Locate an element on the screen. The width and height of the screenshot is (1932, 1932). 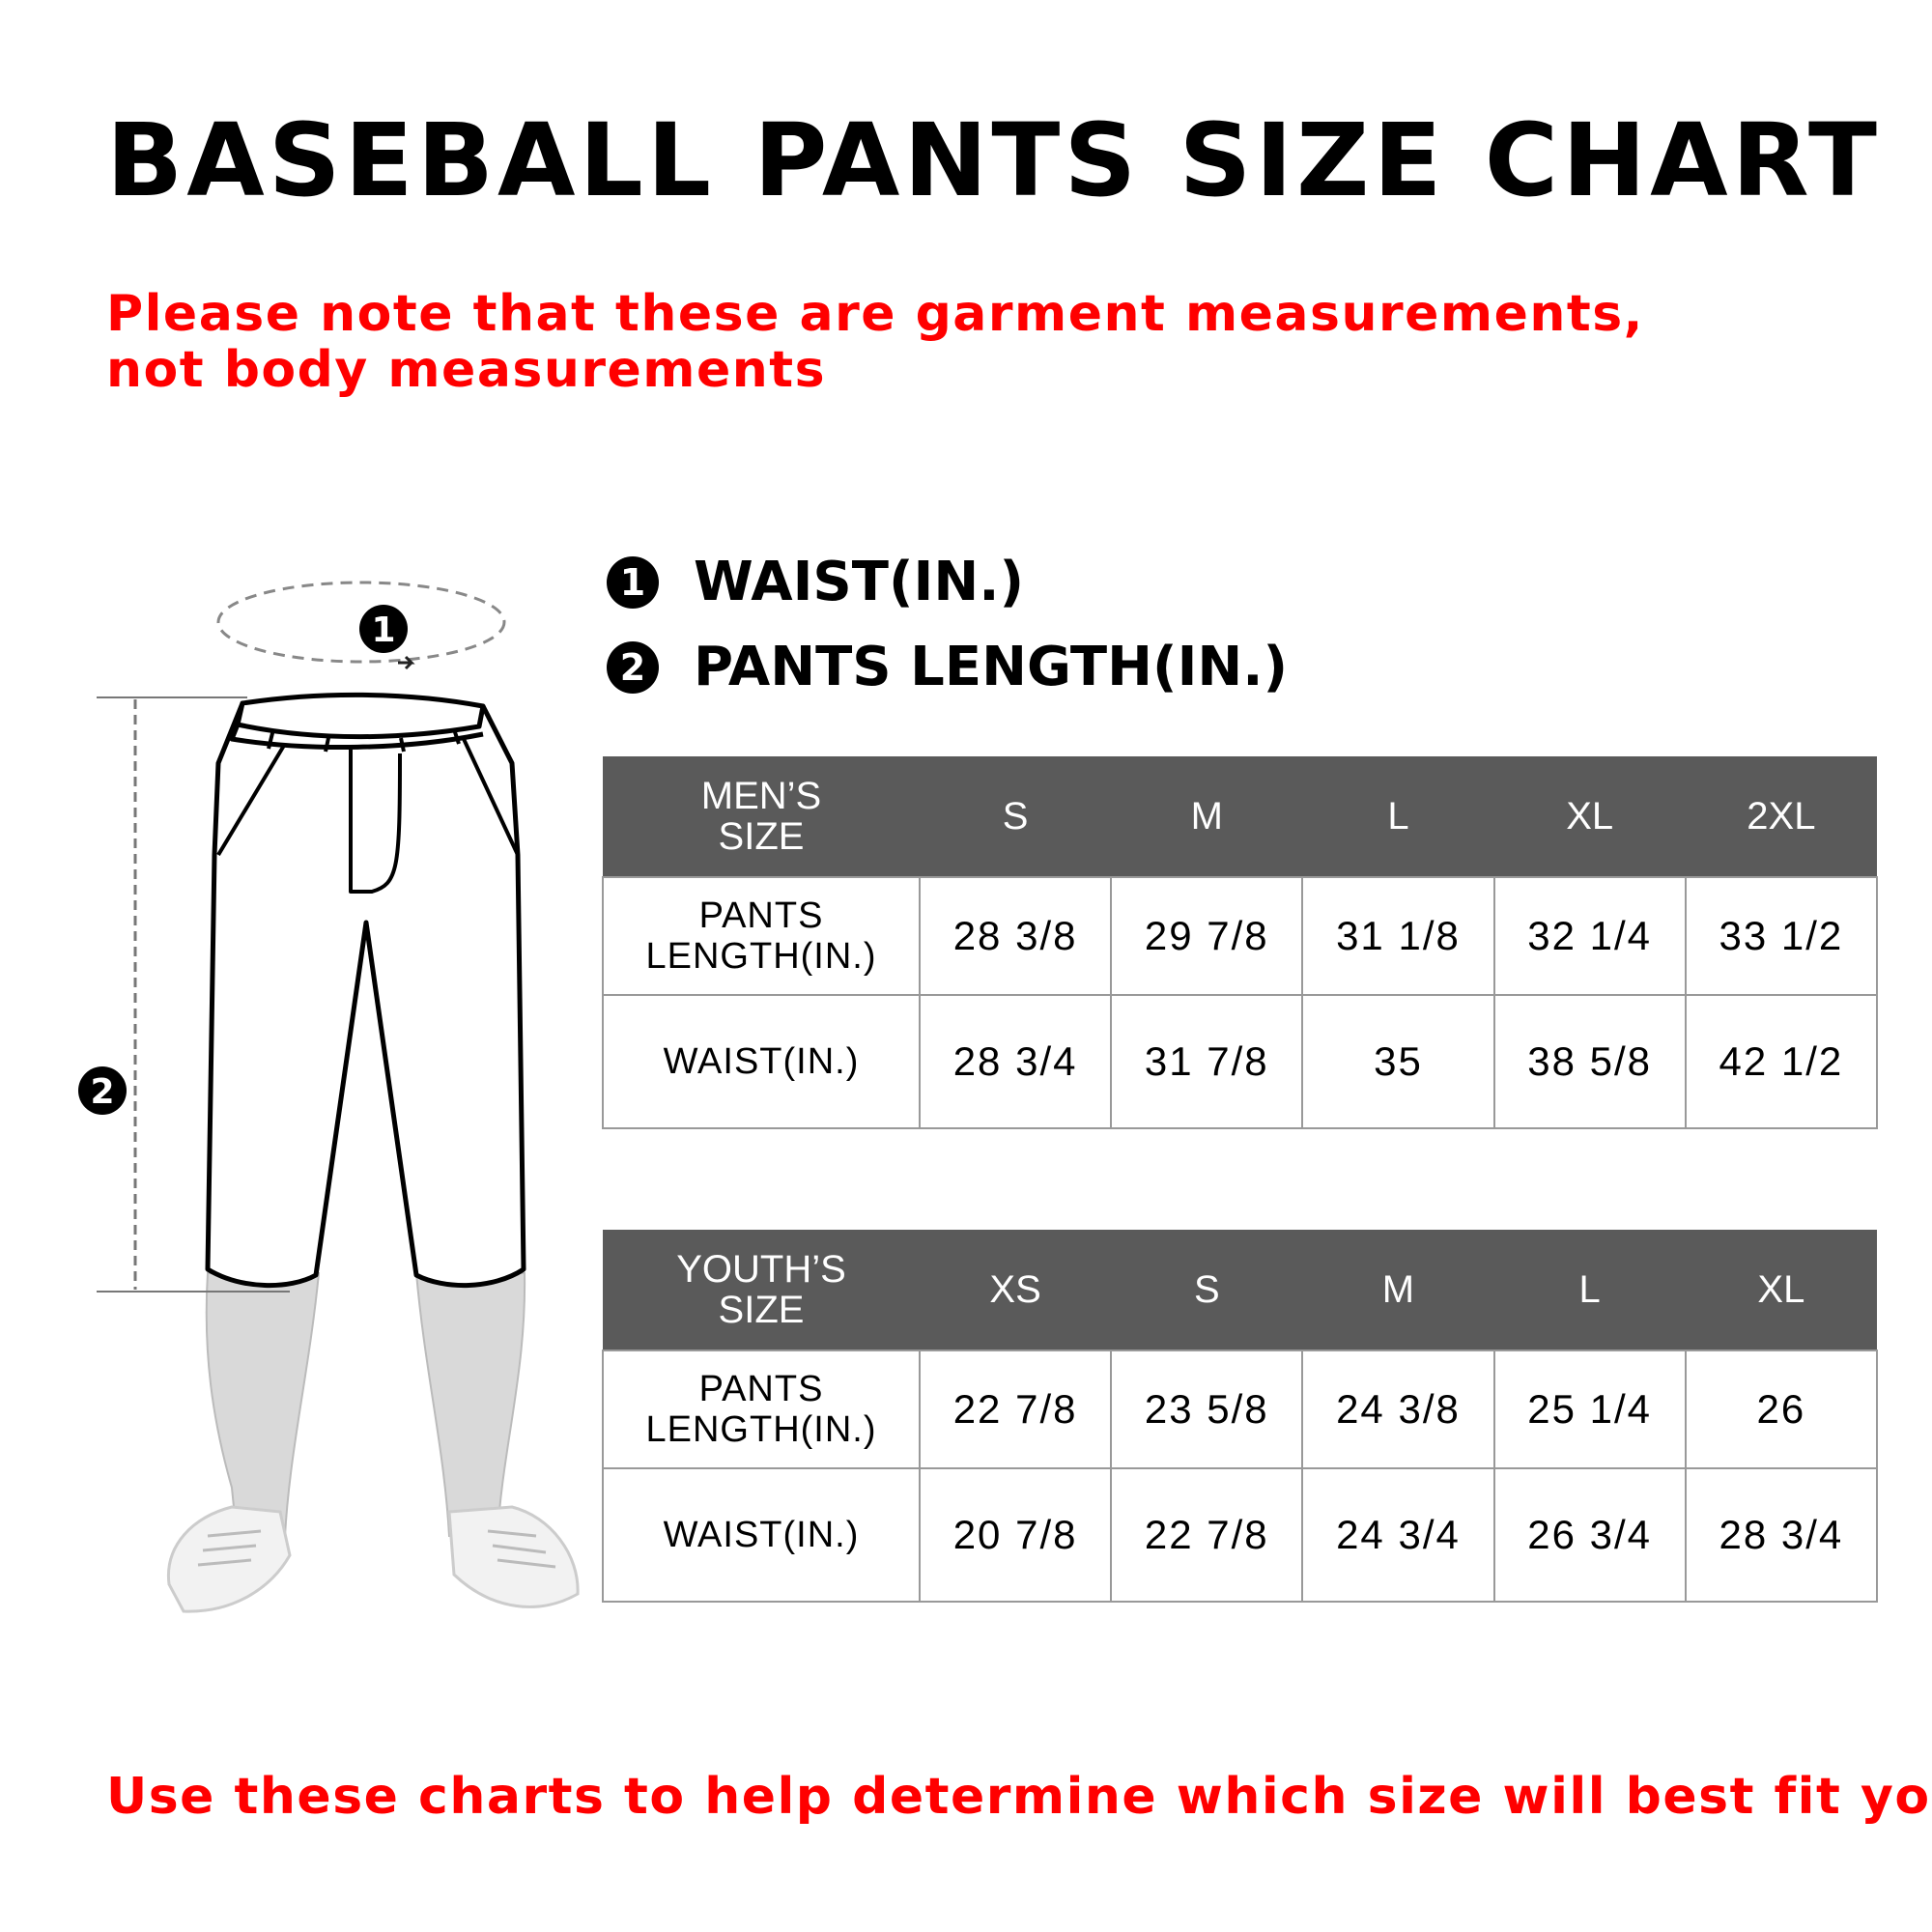
table-cell: 38 5/8 is located at coordinates (1589, 1061).